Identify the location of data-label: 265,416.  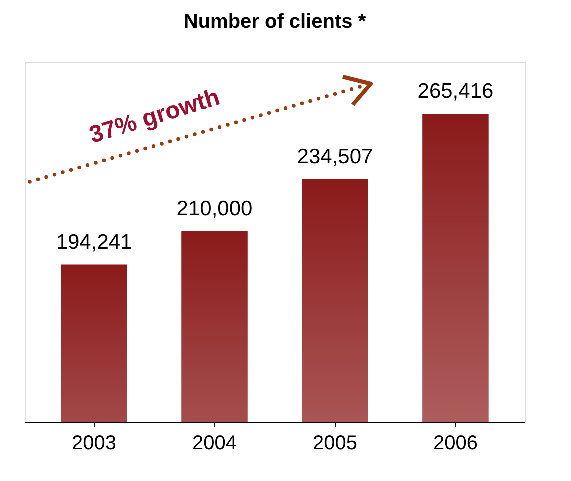
(456, 92).